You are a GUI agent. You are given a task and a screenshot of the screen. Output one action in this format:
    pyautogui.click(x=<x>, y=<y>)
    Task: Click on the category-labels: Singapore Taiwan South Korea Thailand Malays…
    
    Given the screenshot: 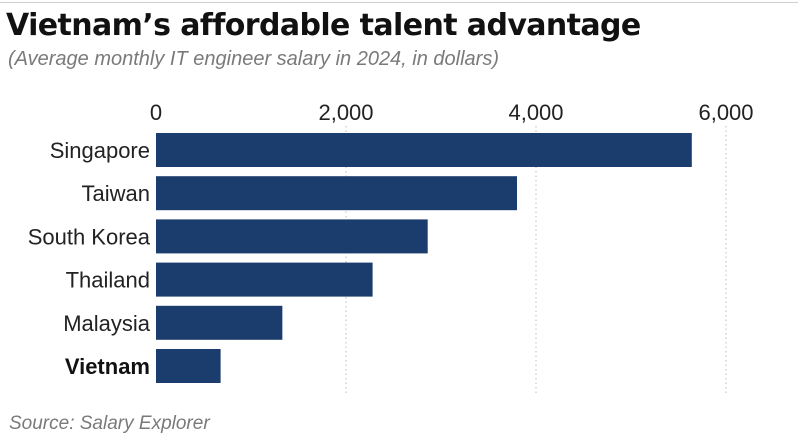 What is the action you would take?
    pyautogui.click(x=89, y=258)
    